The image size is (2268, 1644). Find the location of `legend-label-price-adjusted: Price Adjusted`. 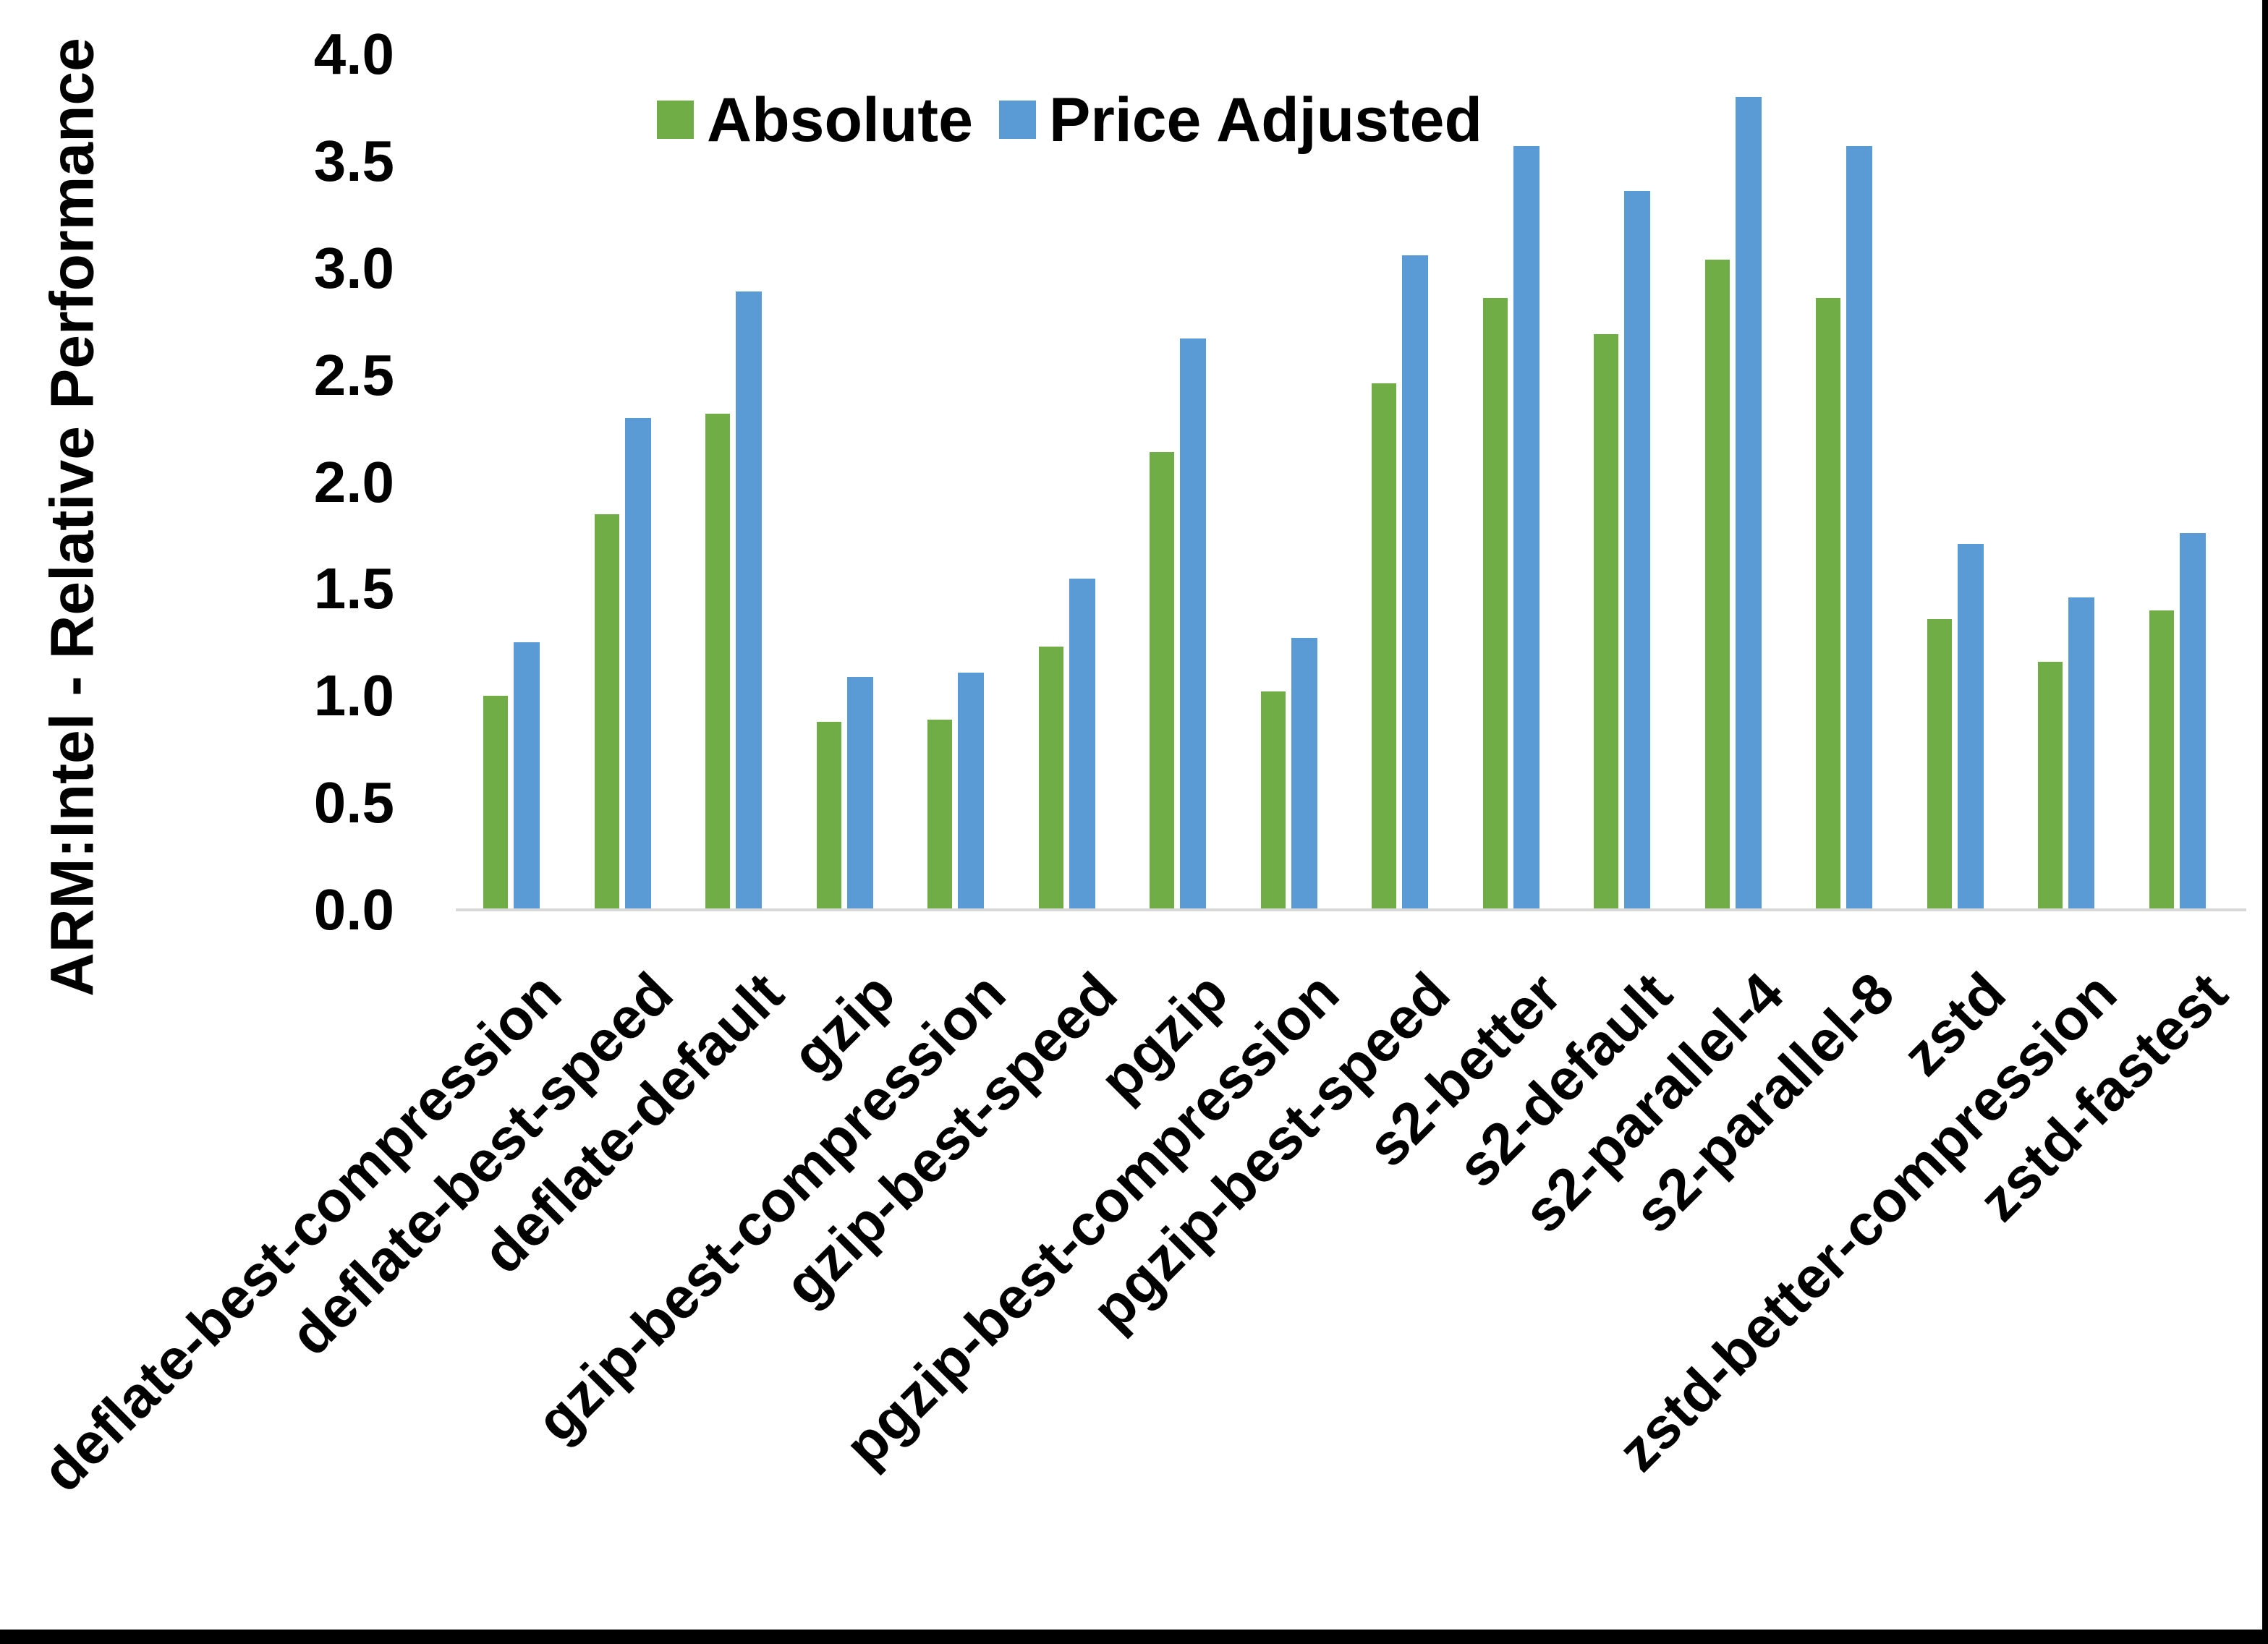

legend-label-price-adjusted: Price Adjusted is located at coordinates (1265, 120).